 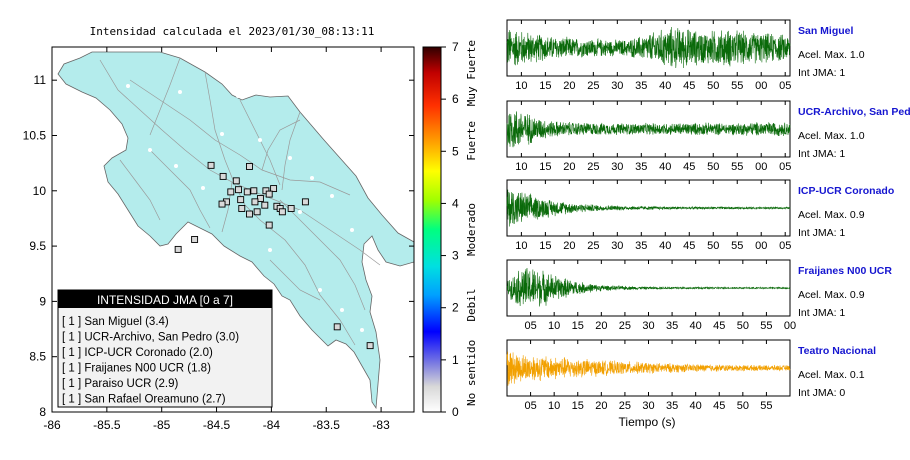 I want to click on colorbar-level-label: Muy Fuerte, so click(x=471, y=73).